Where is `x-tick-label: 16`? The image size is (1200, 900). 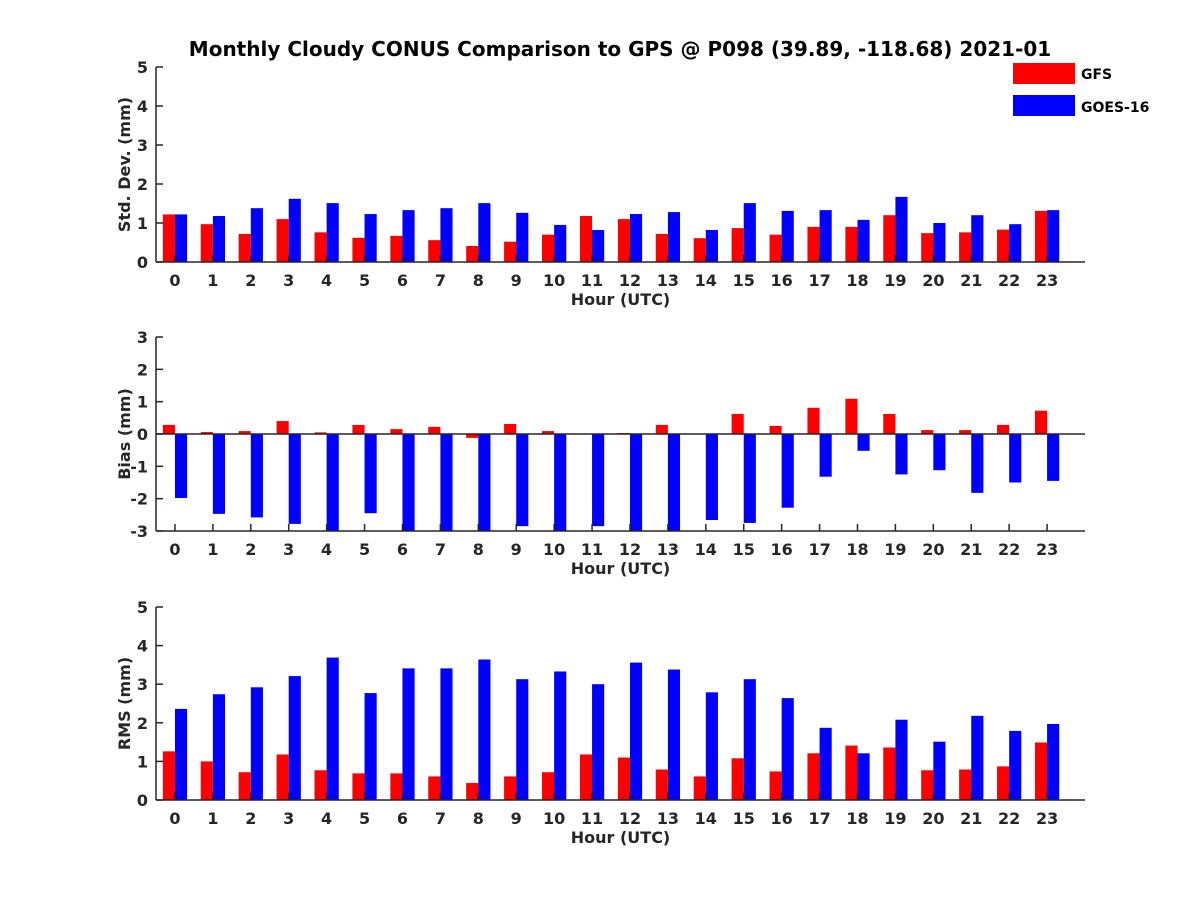
x-tick-label: 16 is located at coordinates (782, 549).